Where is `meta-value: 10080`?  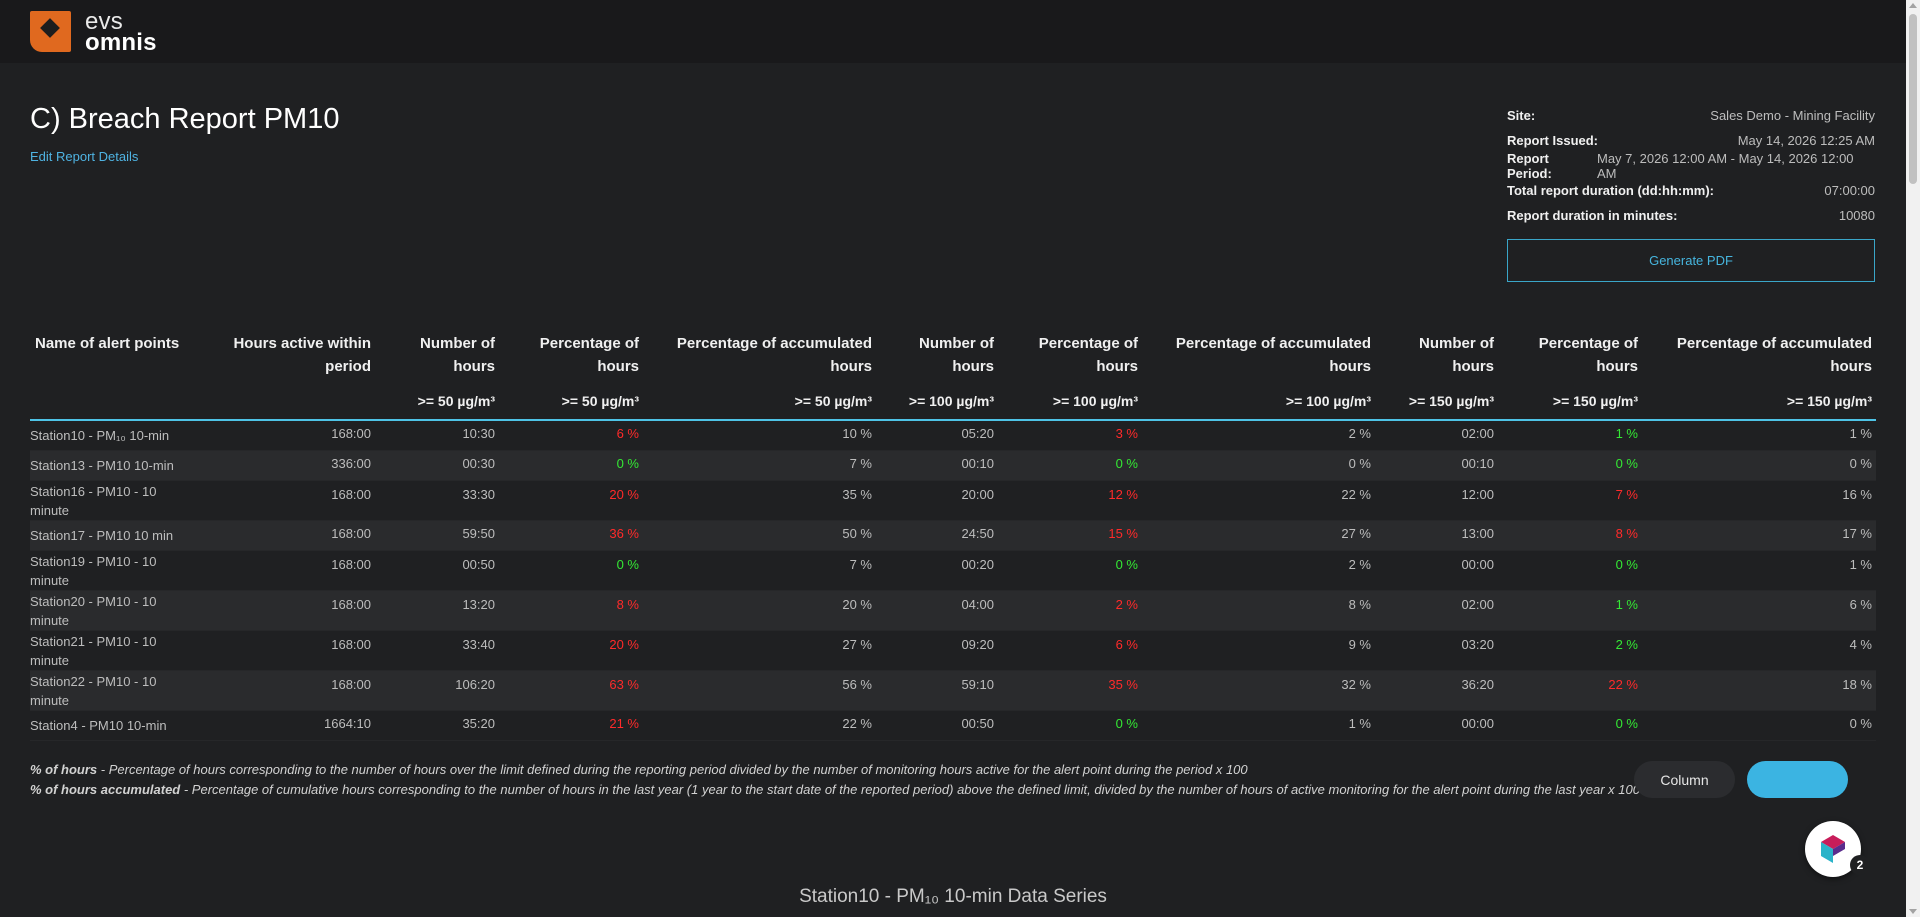
meta-value: 10080 is located at coordinates (1856, 215).